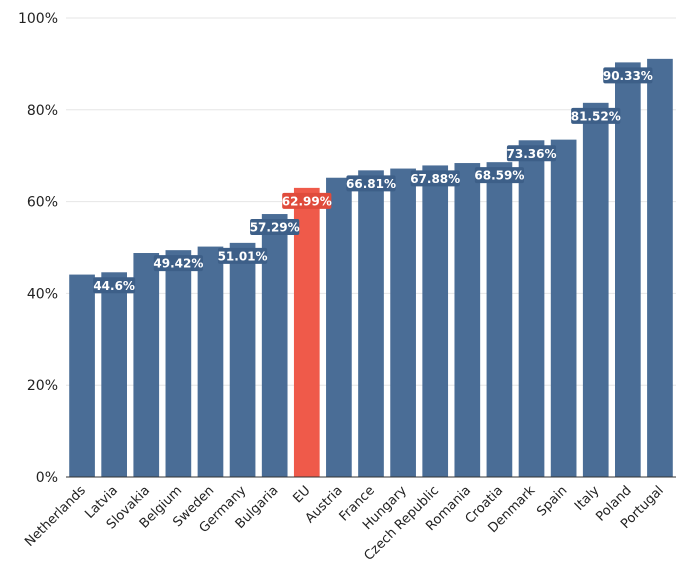 The width and height of the screenshot is (700, 571). I want to click on data-label: 49.42%, so click(178, 264).